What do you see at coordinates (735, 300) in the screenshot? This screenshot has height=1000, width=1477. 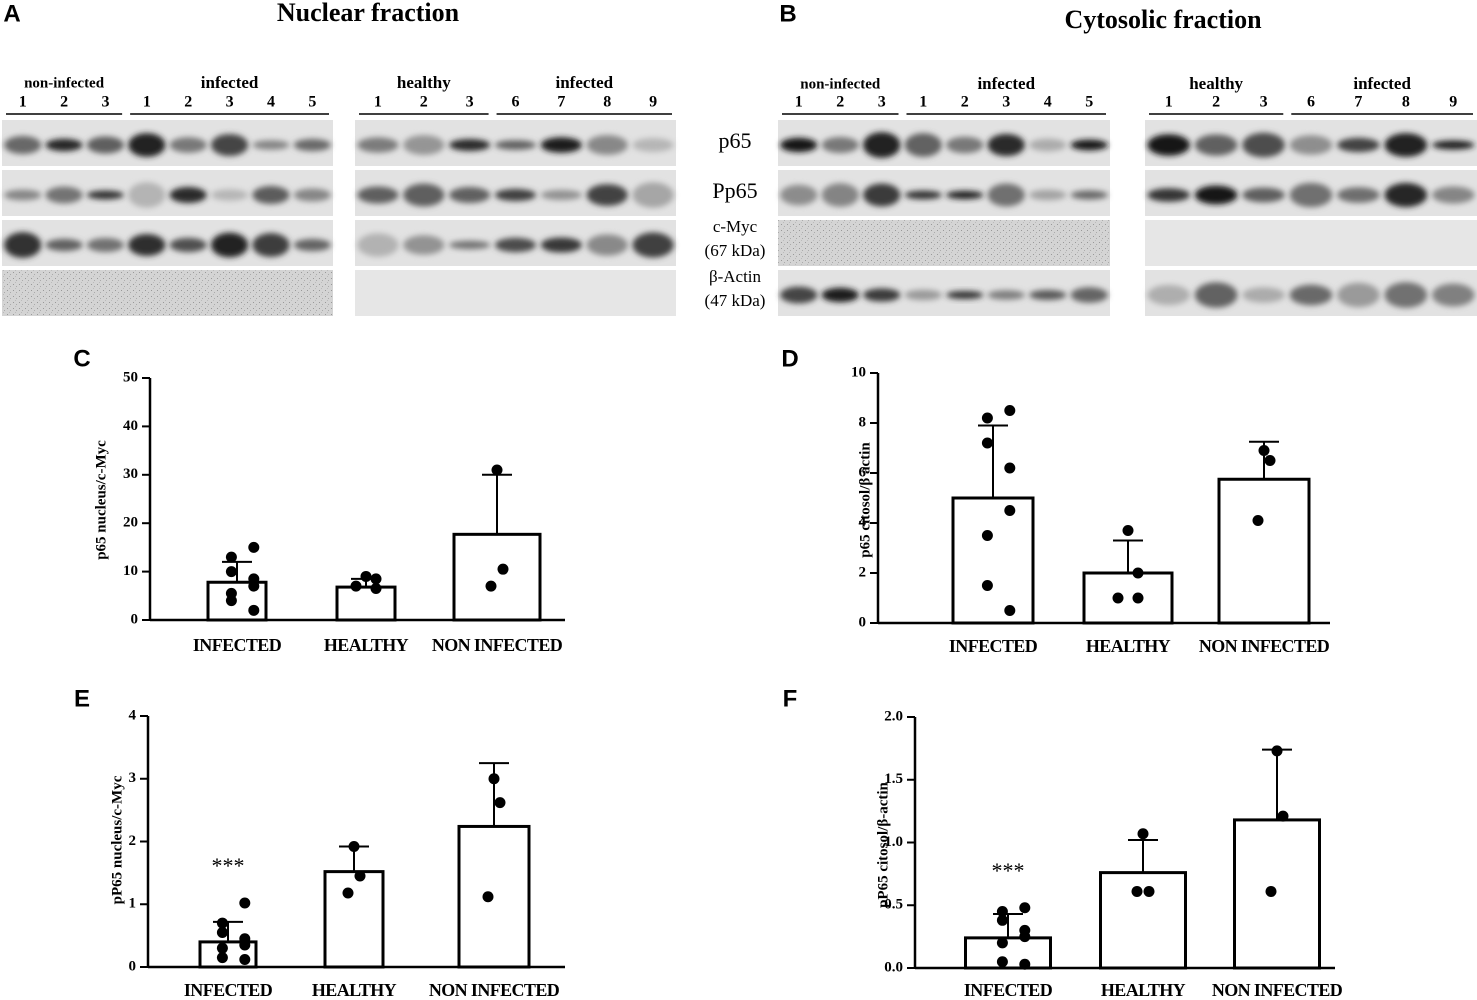 I see `row-label: (47 kDa)` at bounding box center [735, 300].